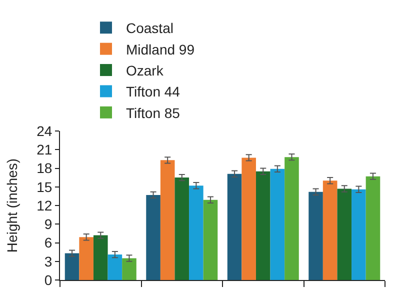 The image size is (400, 300). I want to click on y-axis-title: Height (inches), so click(12, 205).